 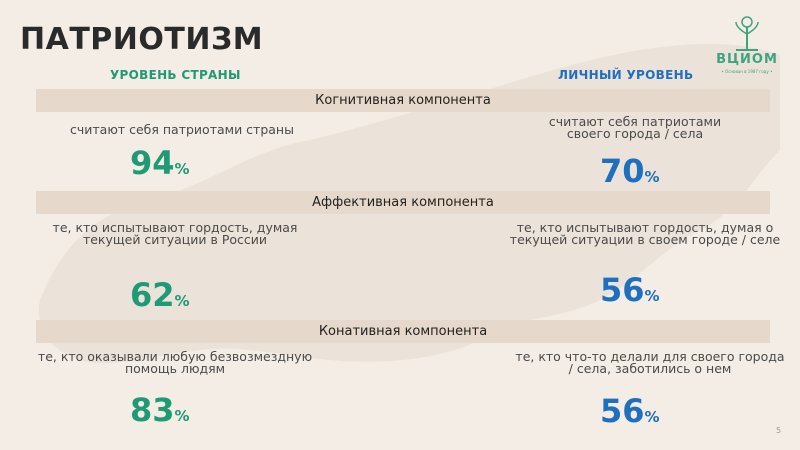 I want to click on logo-tagline: • Основан в 1987 году •, so click(x=747, y=71).